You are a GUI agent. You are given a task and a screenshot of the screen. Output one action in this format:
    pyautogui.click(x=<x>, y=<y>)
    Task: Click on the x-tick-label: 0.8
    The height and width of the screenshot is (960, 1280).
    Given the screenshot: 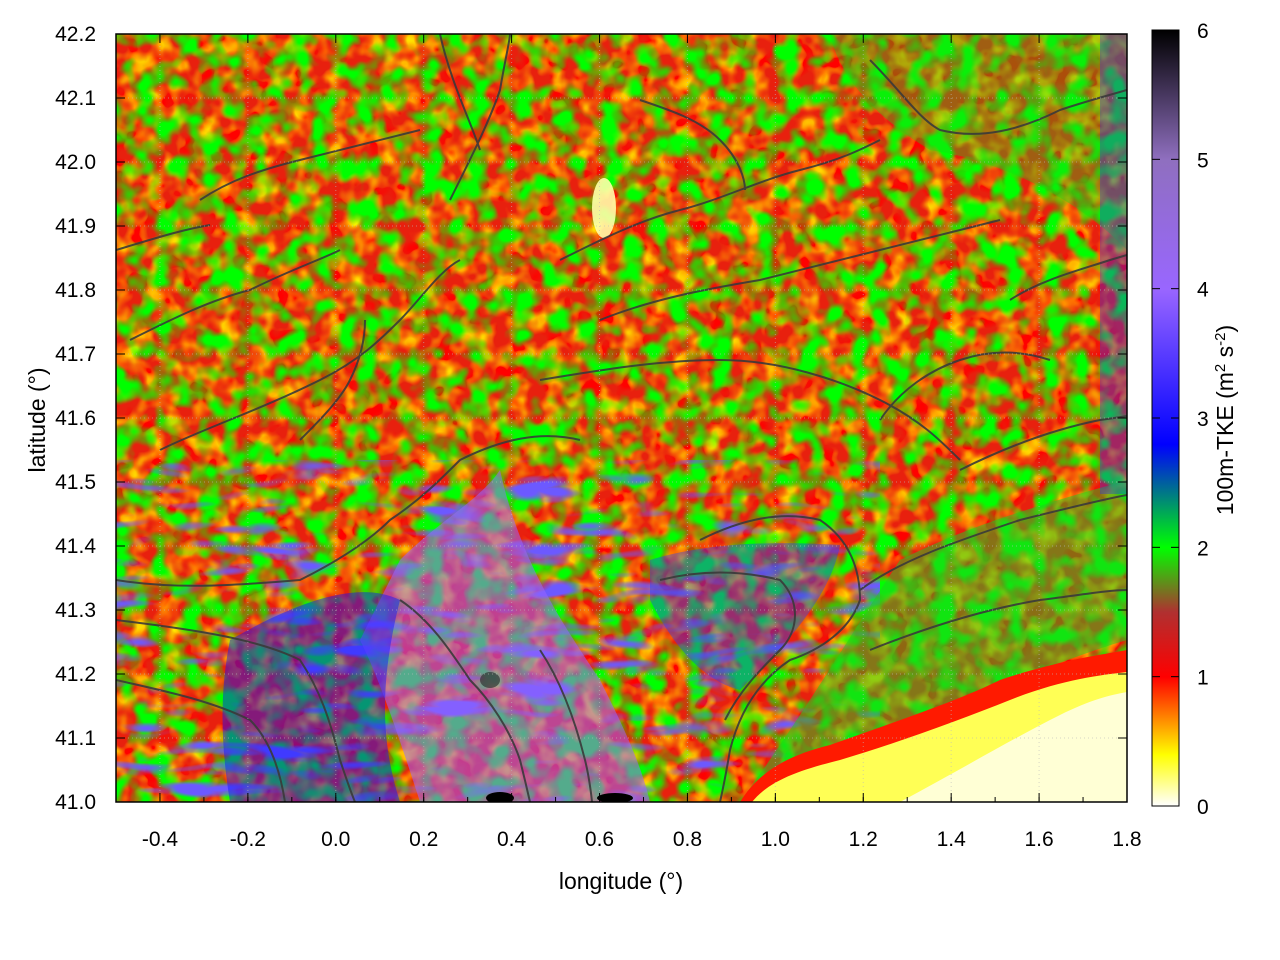 What is the action you would take?
    pyautogui.click(x=687, y=839)
    